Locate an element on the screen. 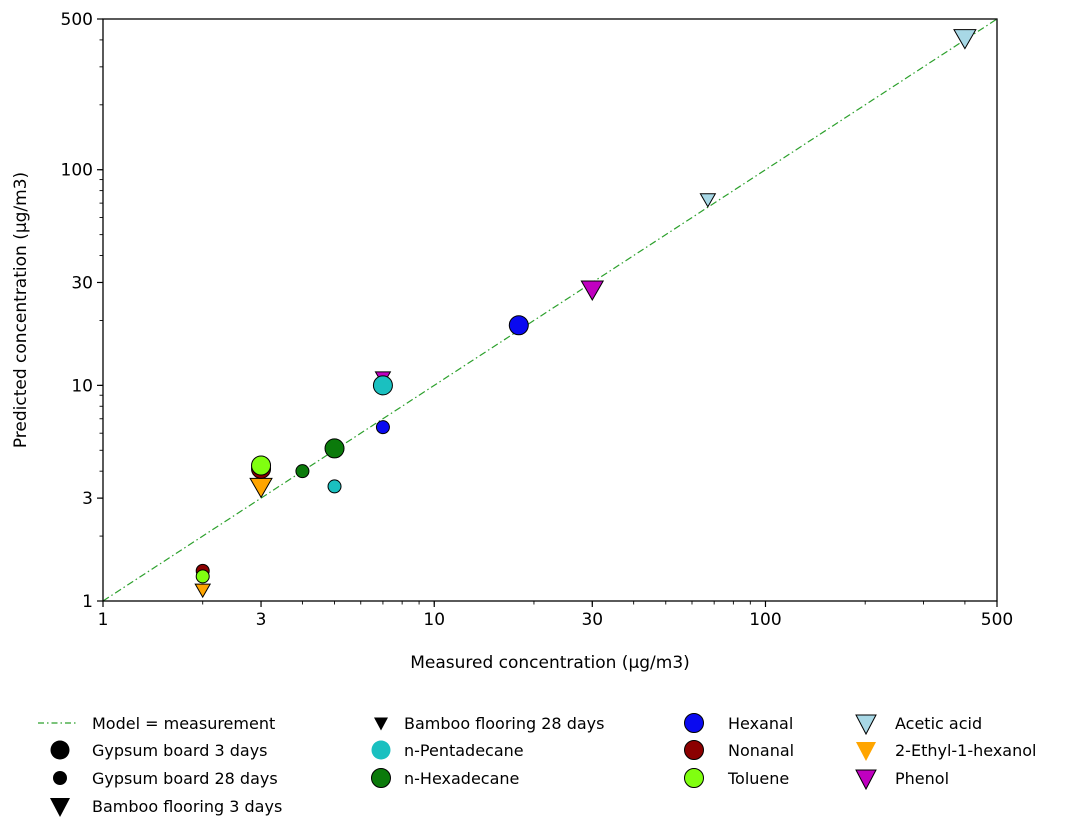  data-point-toluene-28d is located at coordinates (202, 576).